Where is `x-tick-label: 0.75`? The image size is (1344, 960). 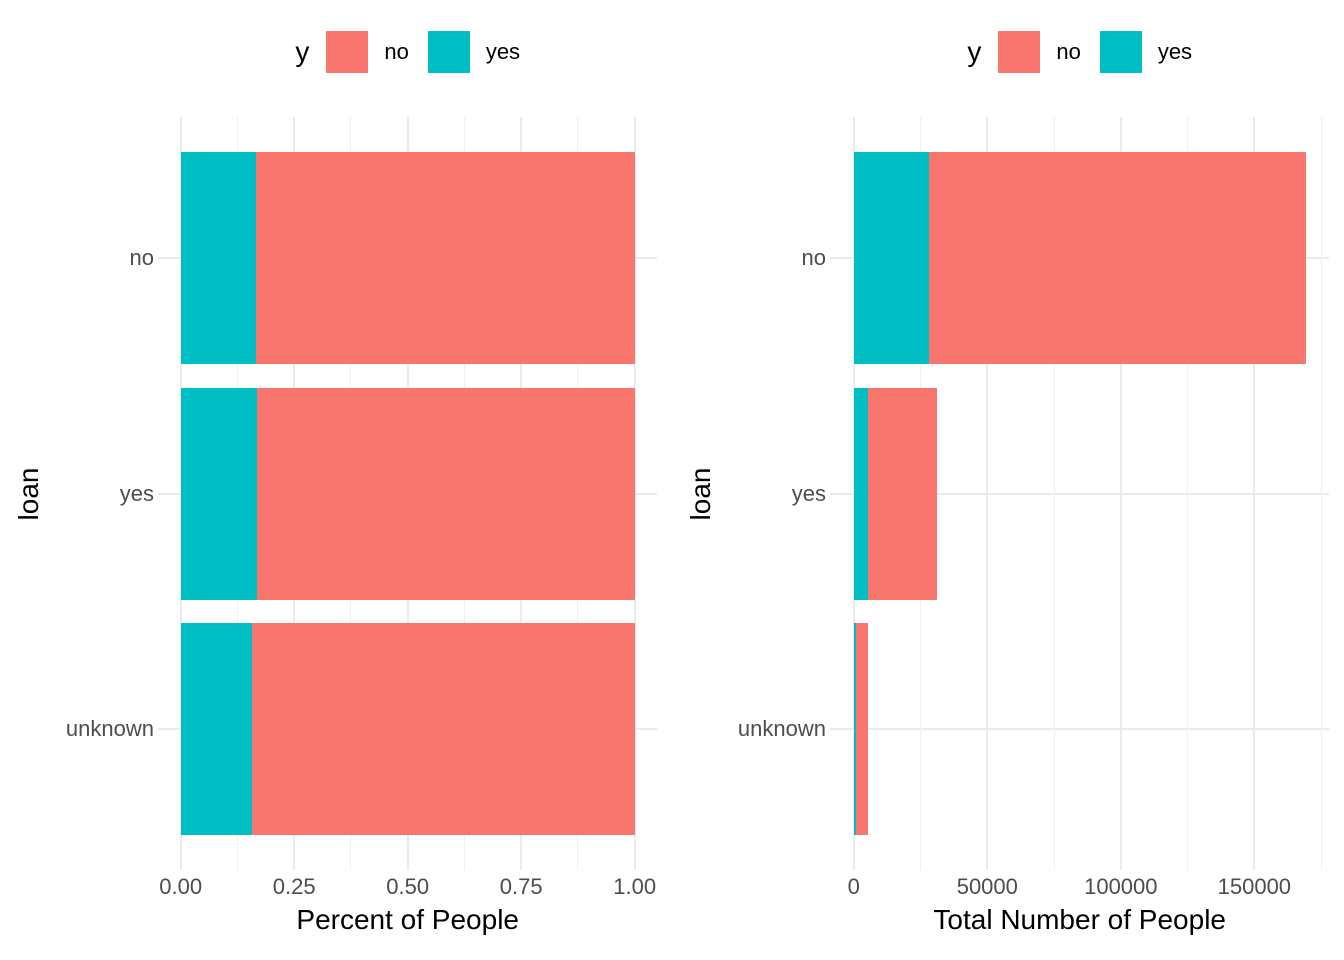
x-tick-label: 0.75 is located at coordinates (521, 886).